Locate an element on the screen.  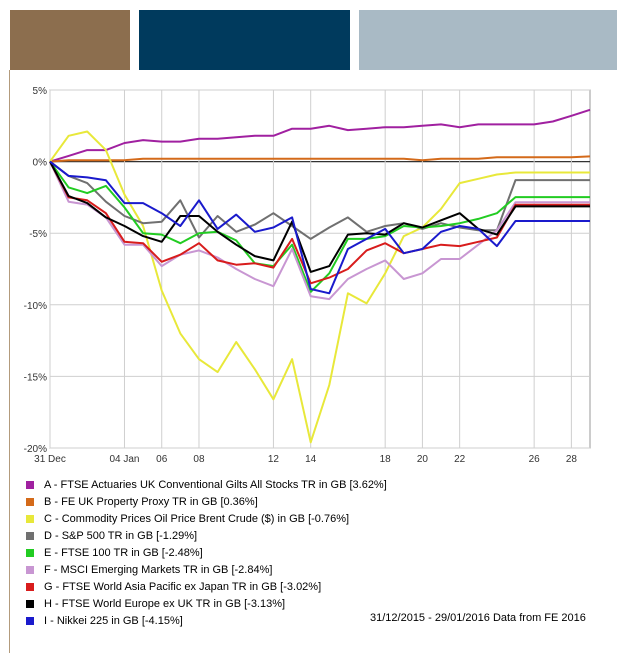
x-tick-label: 20 is located at coordinates (423, 459).